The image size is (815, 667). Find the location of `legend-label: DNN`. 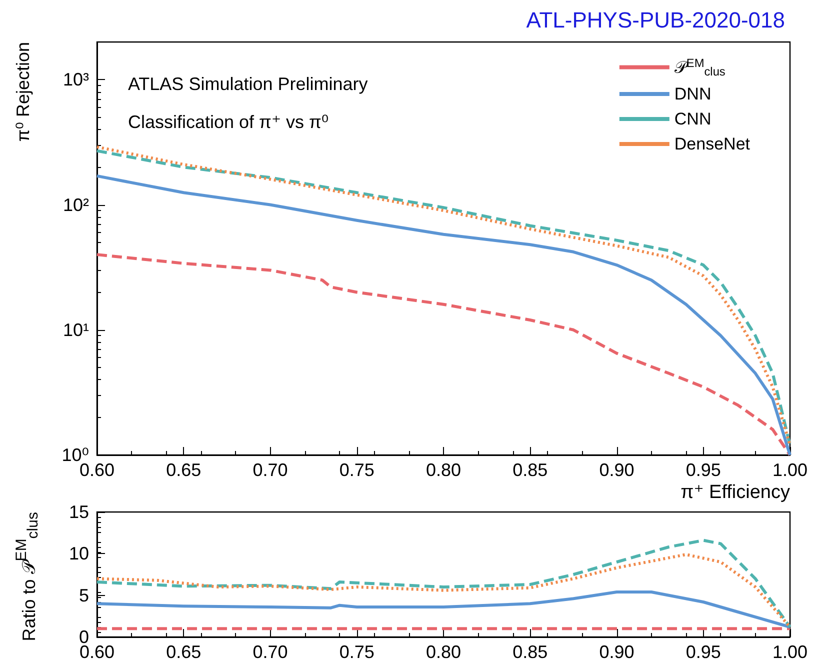

legend-label: DNN is located at coordinates (693, 94).